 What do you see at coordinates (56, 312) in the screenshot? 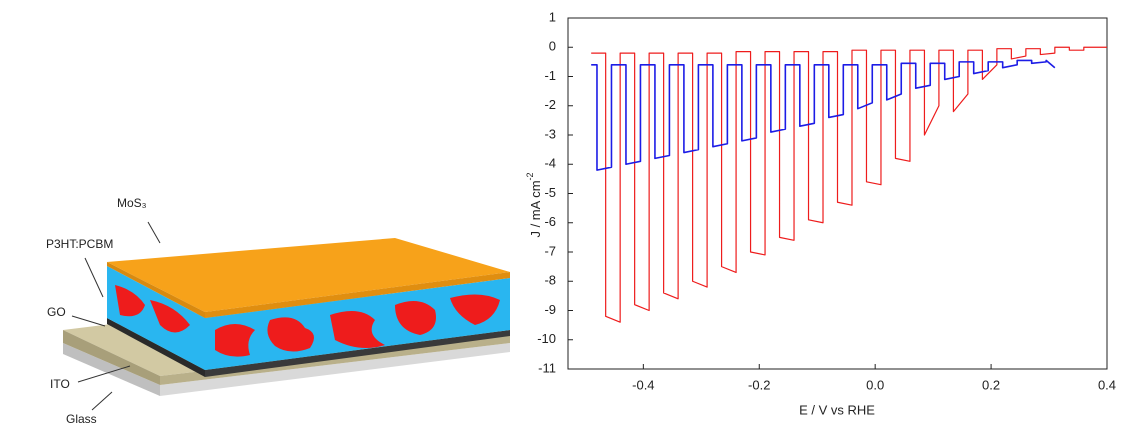
I see `layer-label: GO` at bounding box center [56, 312].